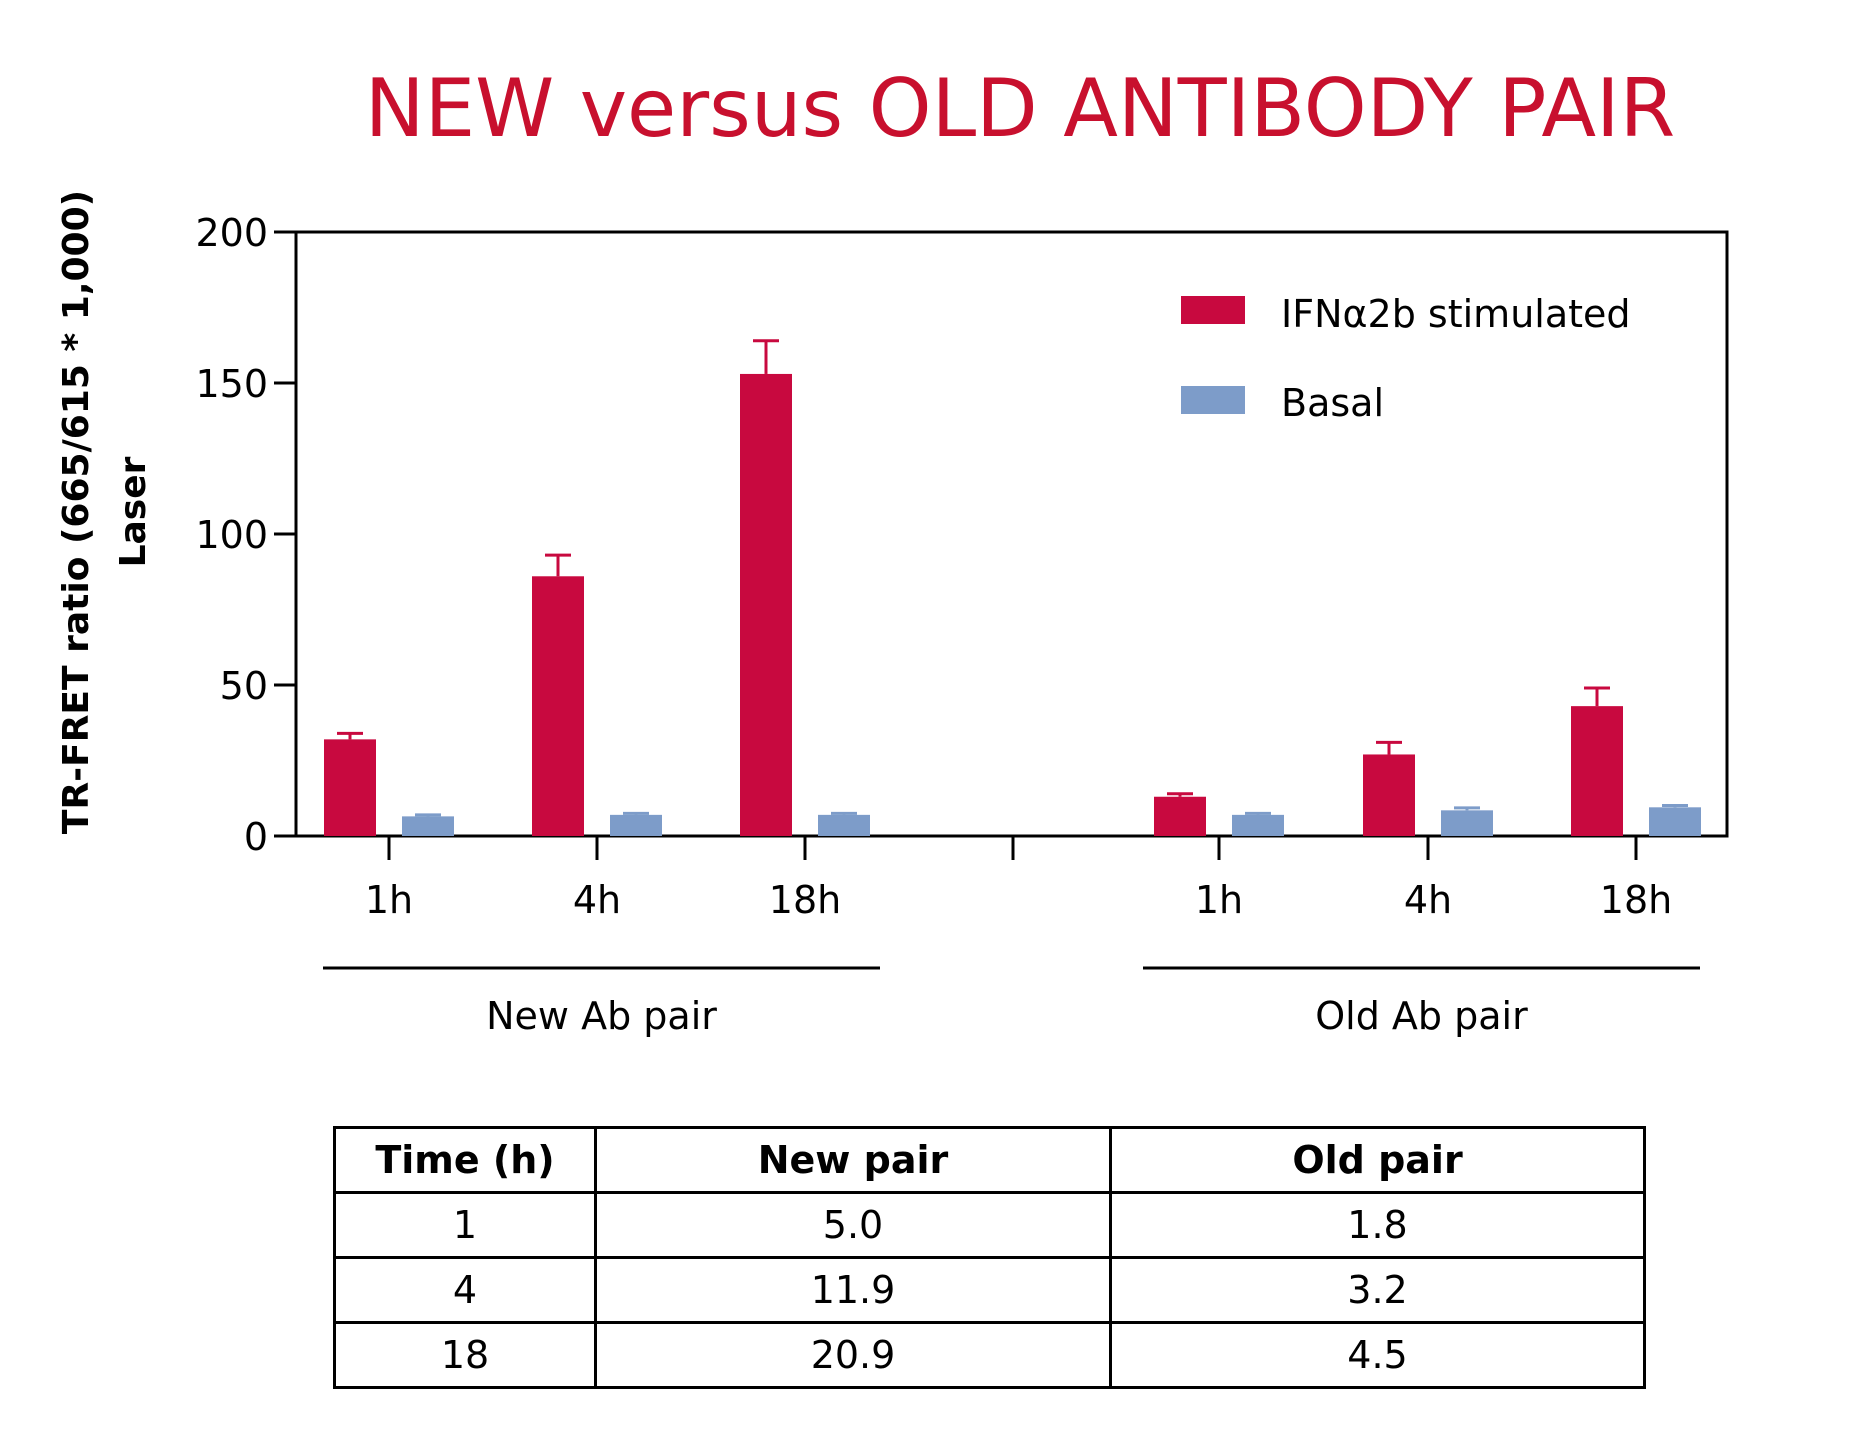  I want to click on table-cell: 1, so click(465, 1225).